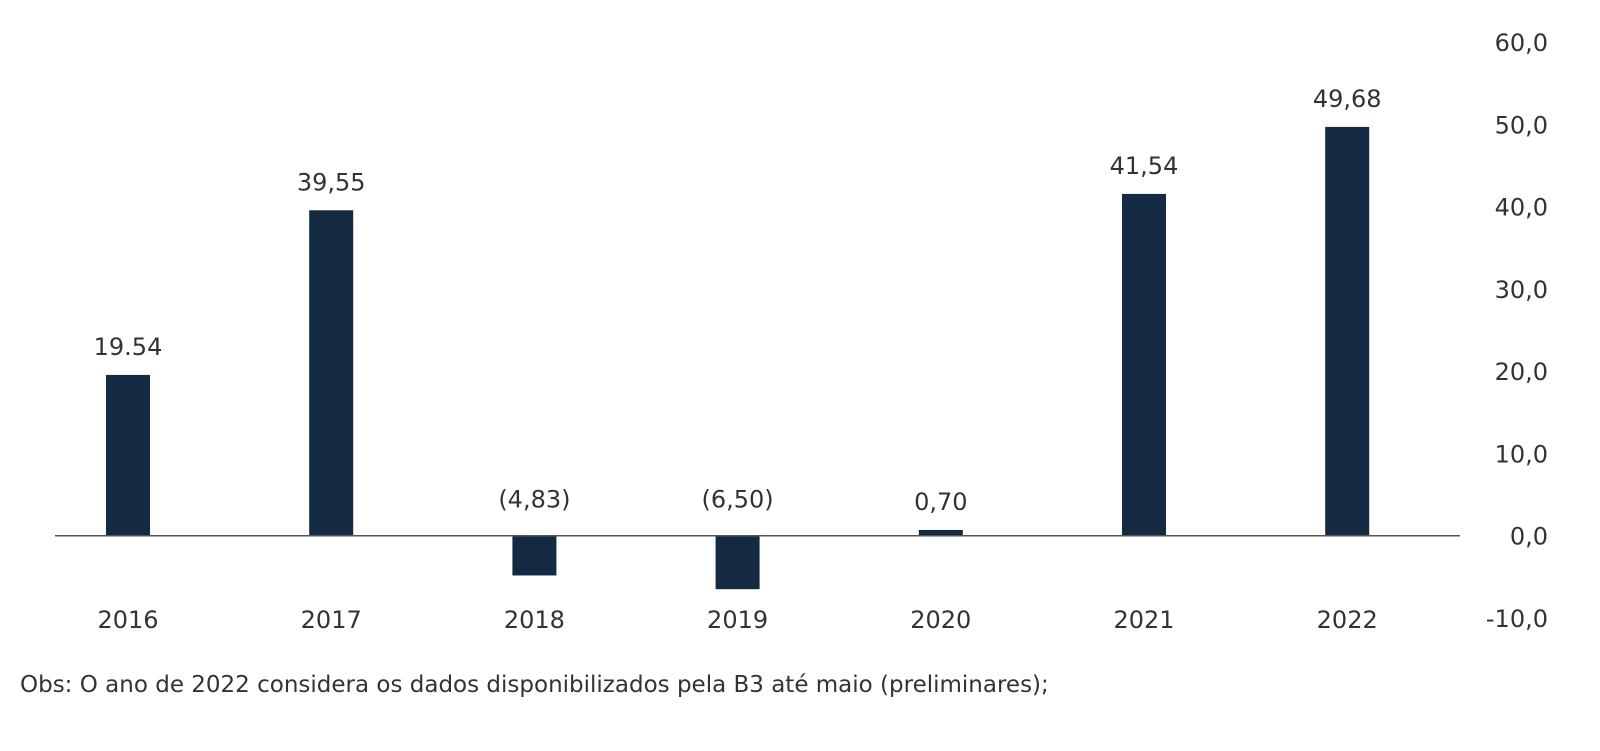  Describe the element at coordinates (1347, 620) in the screenshot. I see `x-tick-label-2022: 2022` at that location.